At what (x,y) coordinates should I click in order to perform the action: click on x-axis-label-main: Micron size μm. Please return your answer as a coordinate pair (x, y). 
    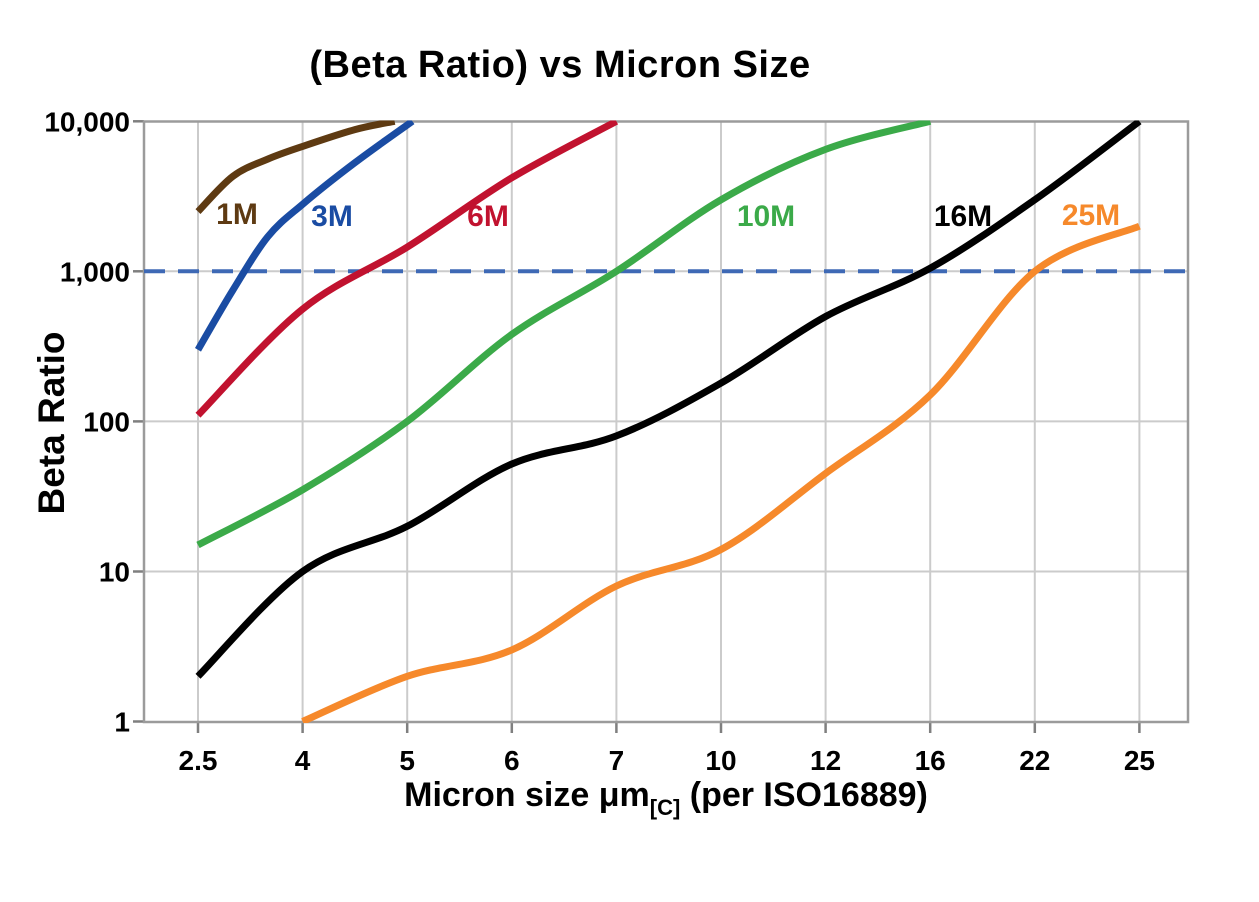
    Looking at the image, I should click on (527, 795).